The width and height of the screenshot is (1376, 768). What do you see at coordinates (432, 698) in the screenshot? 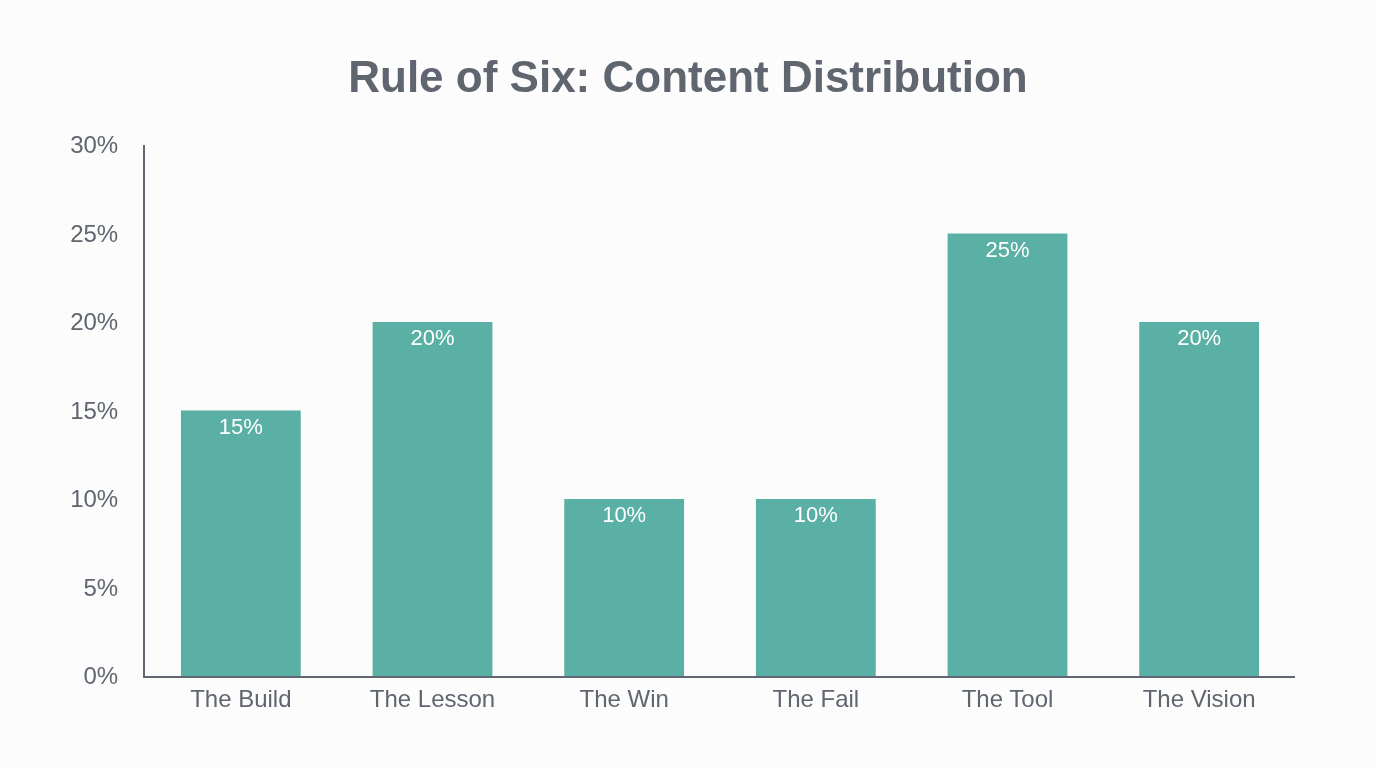
I see `x-tick-label: The Lesson` at bounding box center [432, 698].